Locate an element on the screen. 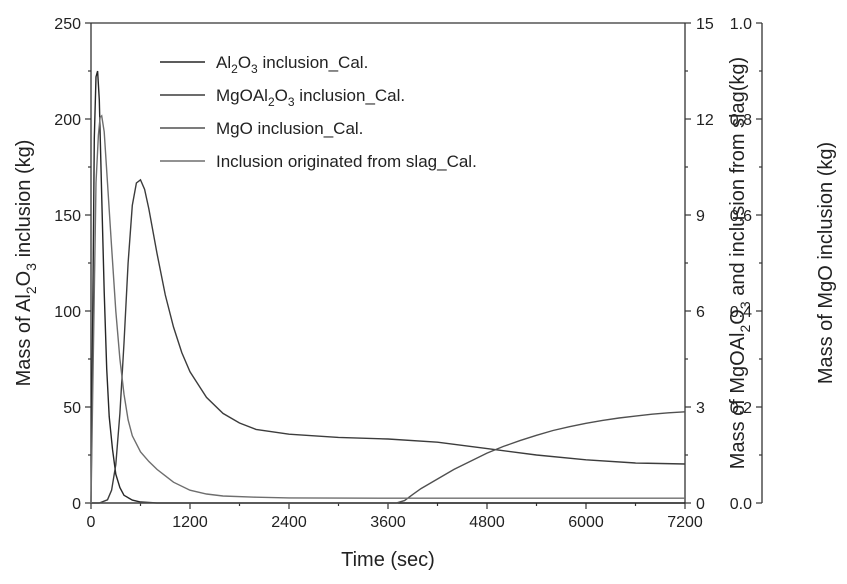  right1-tick-label: 6 is located at coordinates (700, 312).